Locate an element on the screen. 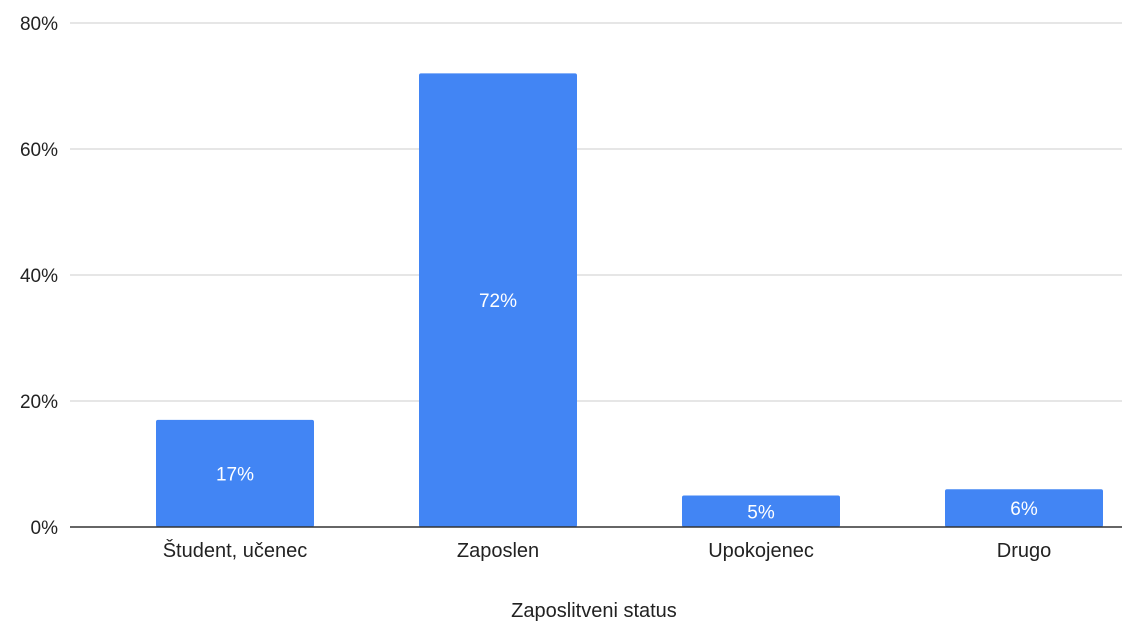 The image size is (1123, 623). y-axis-tick-labels: 0% 20% 40% 60% 80% is located at coordinates (39, 276).